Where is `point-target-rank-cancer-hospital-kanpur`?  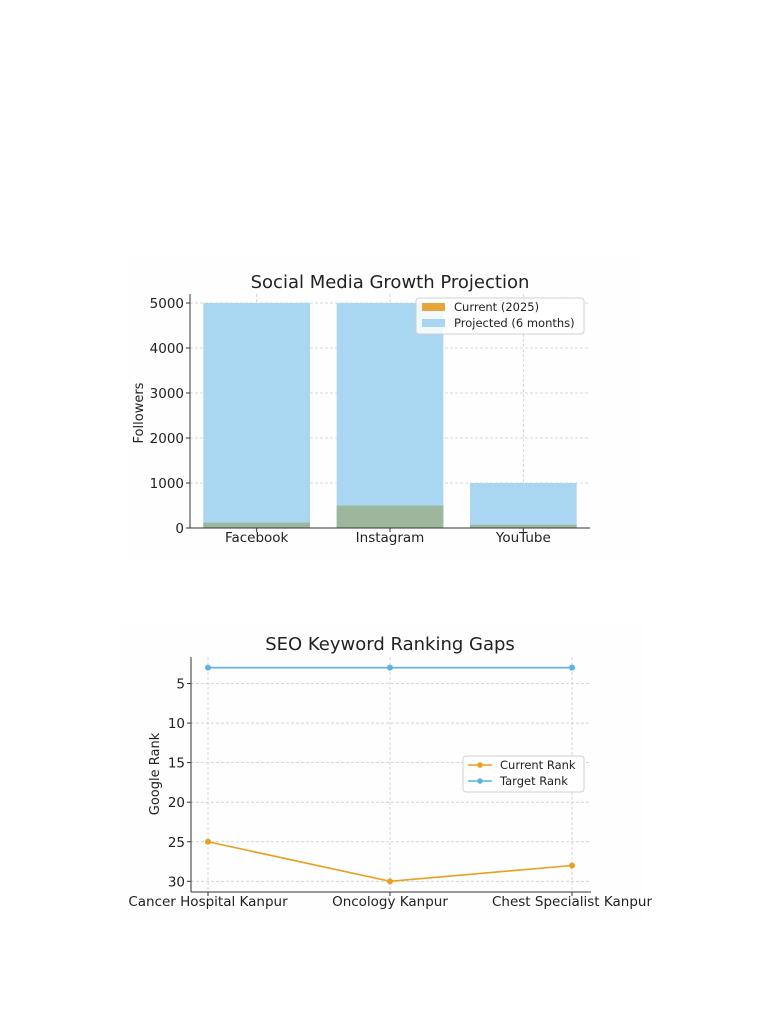
point-target-rank-cancer-hospital-kanpur is located at coordinates (208, 667).